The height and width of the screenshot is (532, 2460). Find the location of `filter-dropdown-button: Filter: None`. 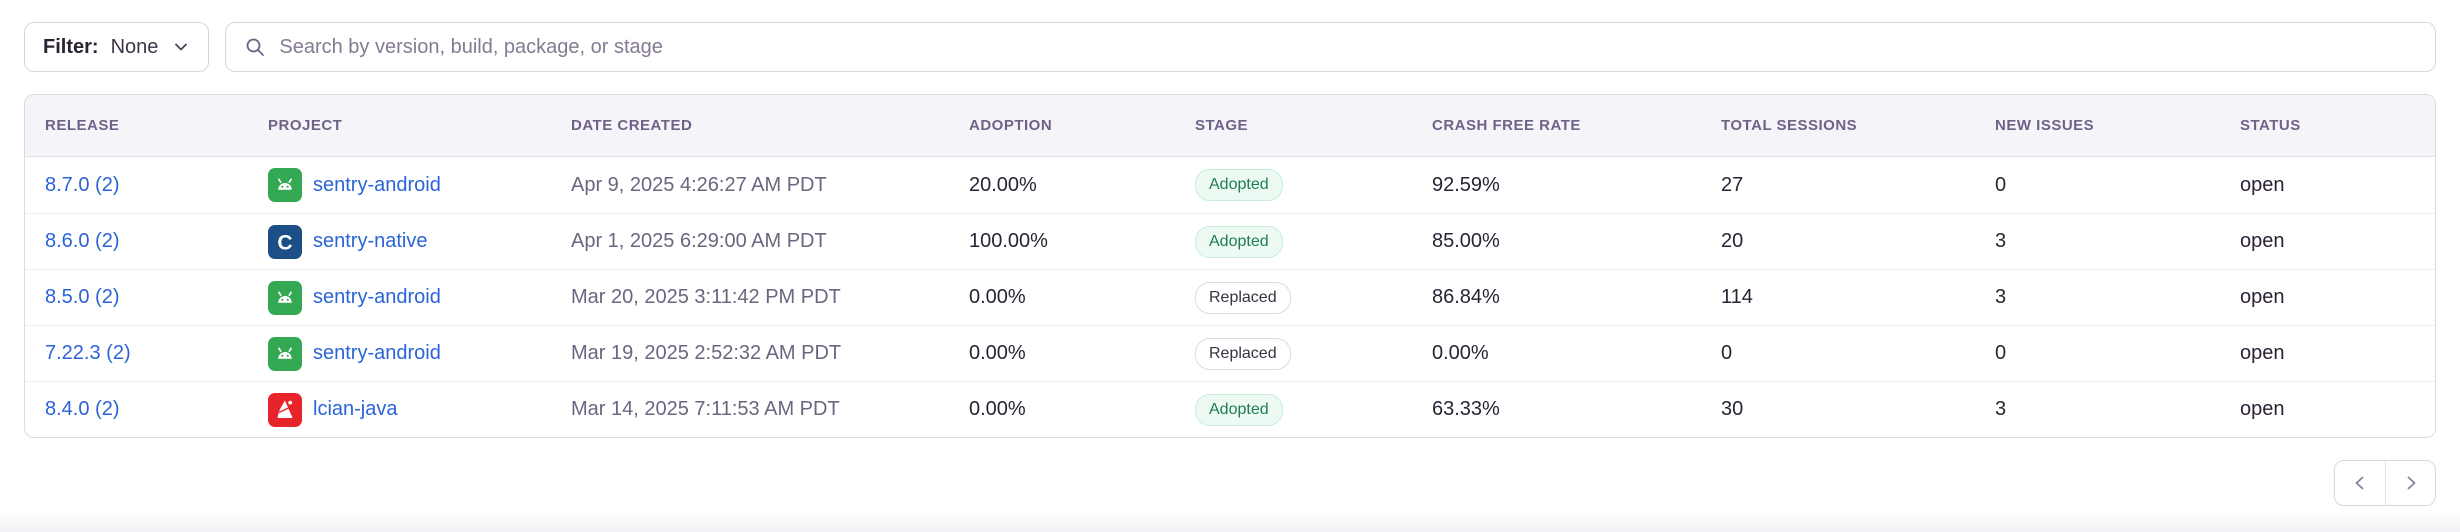

filter-dropdown-button: Filter: None is located at coordinates (117, 47).